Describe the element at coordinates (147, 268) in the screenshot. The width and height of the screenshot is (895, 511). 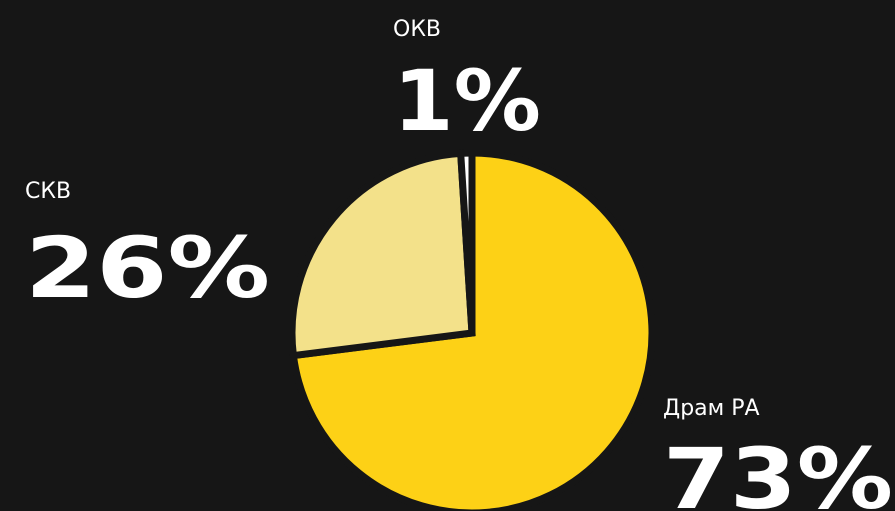
I see `slice-value-label: 26%` at that location.